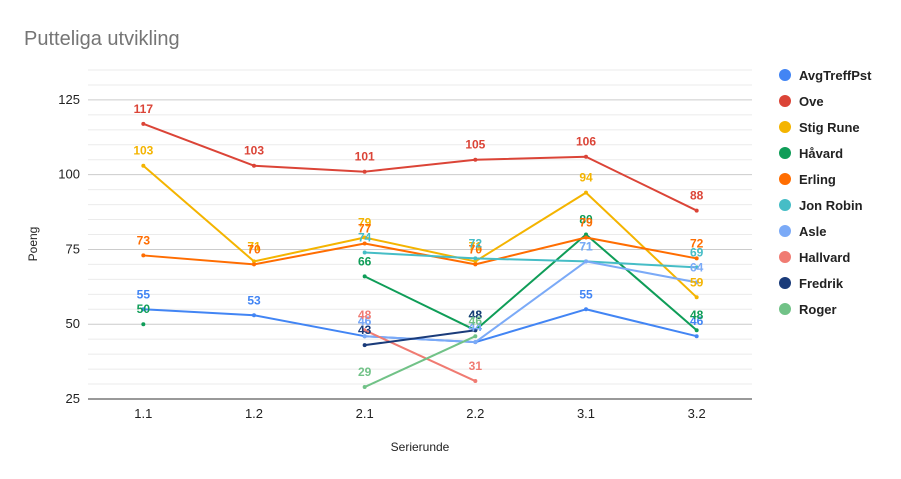 Image resolution: width=901 pixels, height=479 pixels. What do you see at coordinates (808, 309) in the screenshot?
I see `legend-item: Roger` at bounding box center [808, 309].